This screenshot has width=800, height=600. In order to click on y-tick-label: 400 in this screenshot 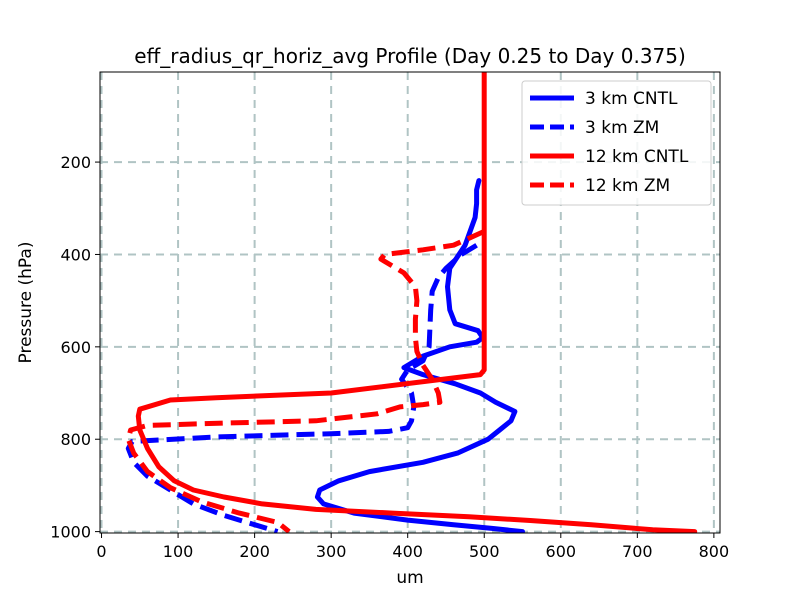, I will do `click(75, 254)`.